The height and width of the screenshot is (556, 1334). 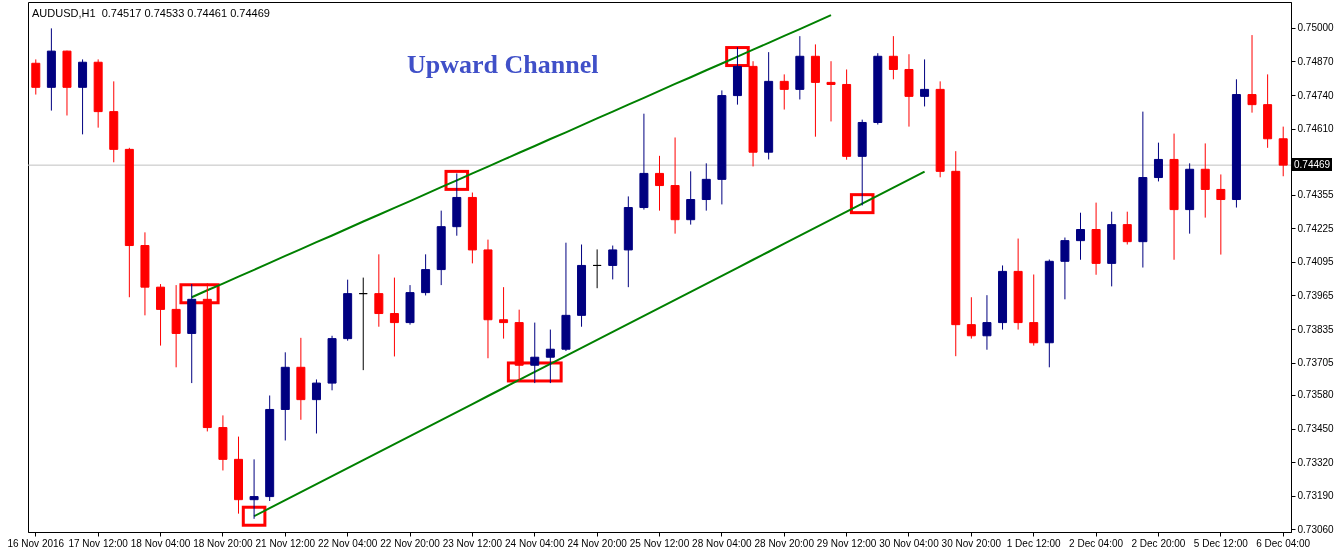 What do you see at coordinates (597, 543) in the screenshot?
I see `x-tick-label: 24 Nov 20:00` at bounding box center [597, 543].